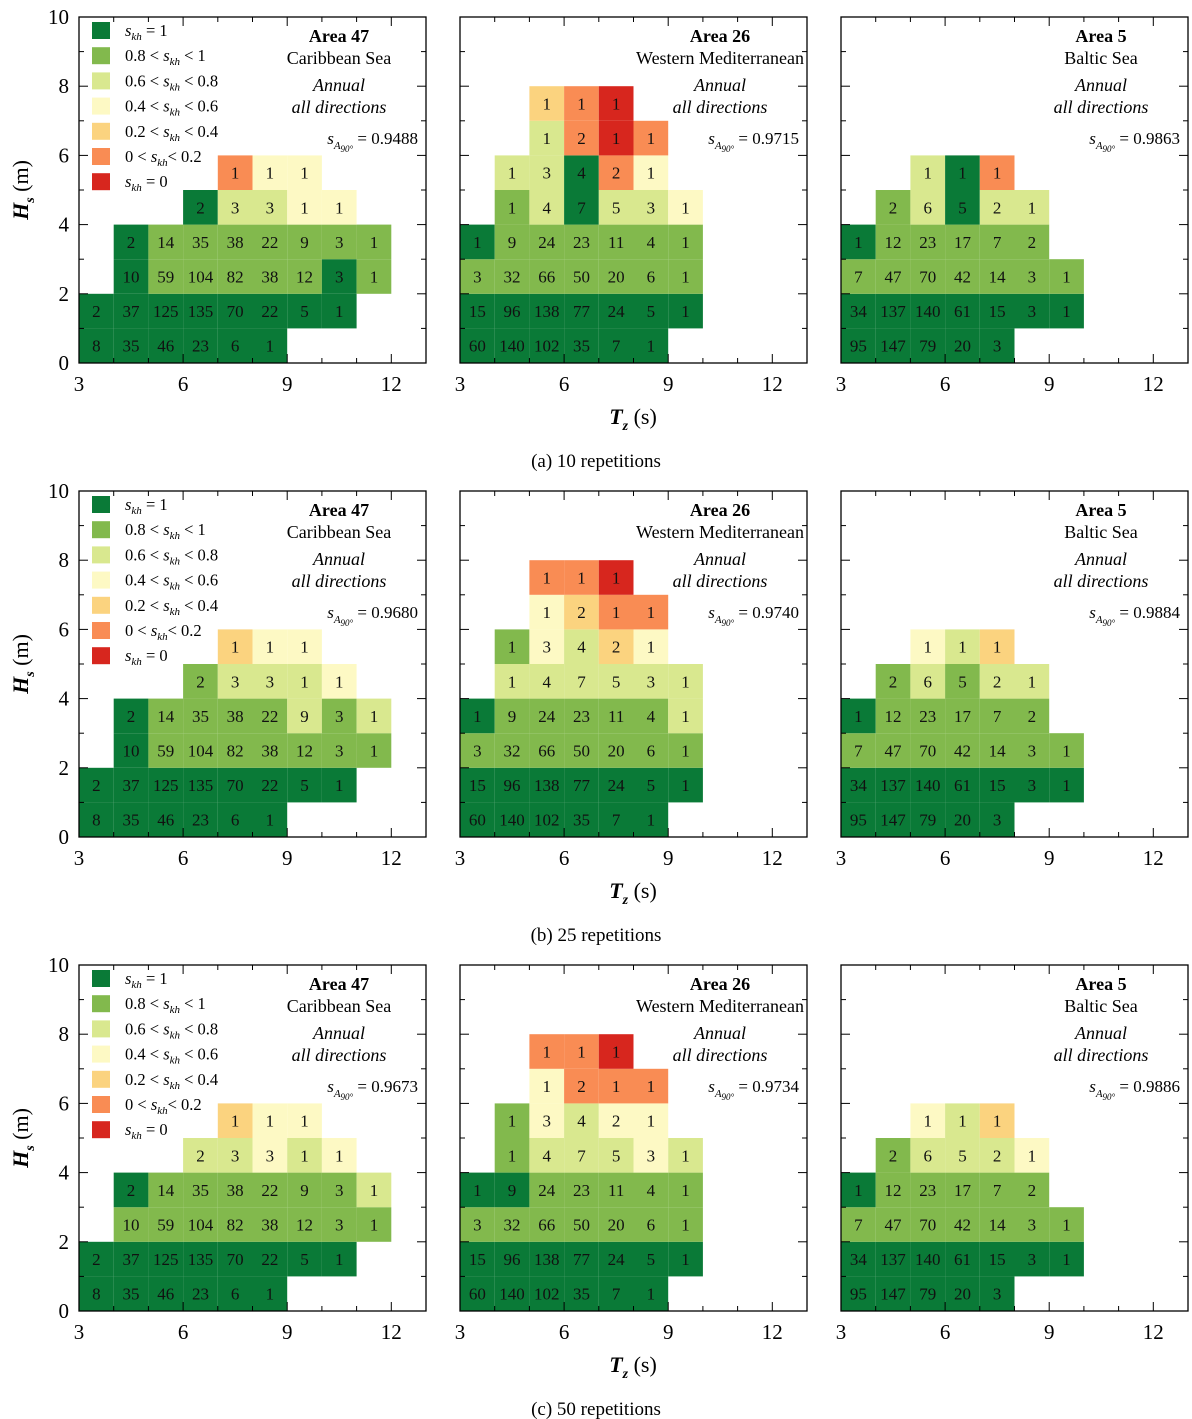 The height and width of the screenshot is (1419, 1192). I want to click on cell-count-label: 96, so click(512, 785).